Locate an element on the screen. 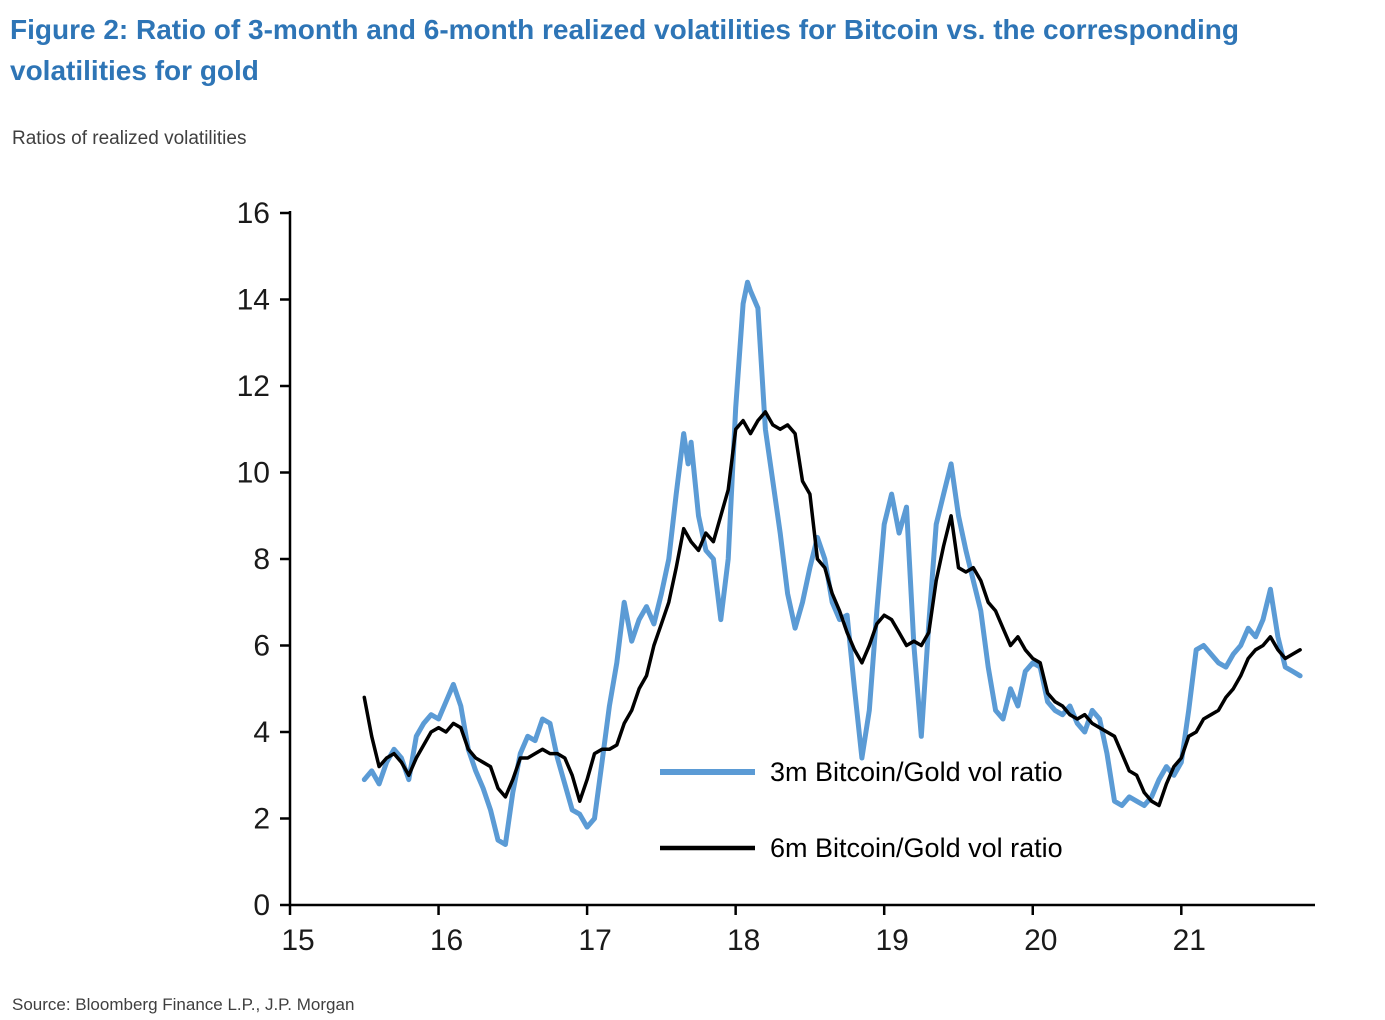 The width and height of the screenshot is (1385, 1020). y-tick-label: 0 is located at coordinates (261, 905).